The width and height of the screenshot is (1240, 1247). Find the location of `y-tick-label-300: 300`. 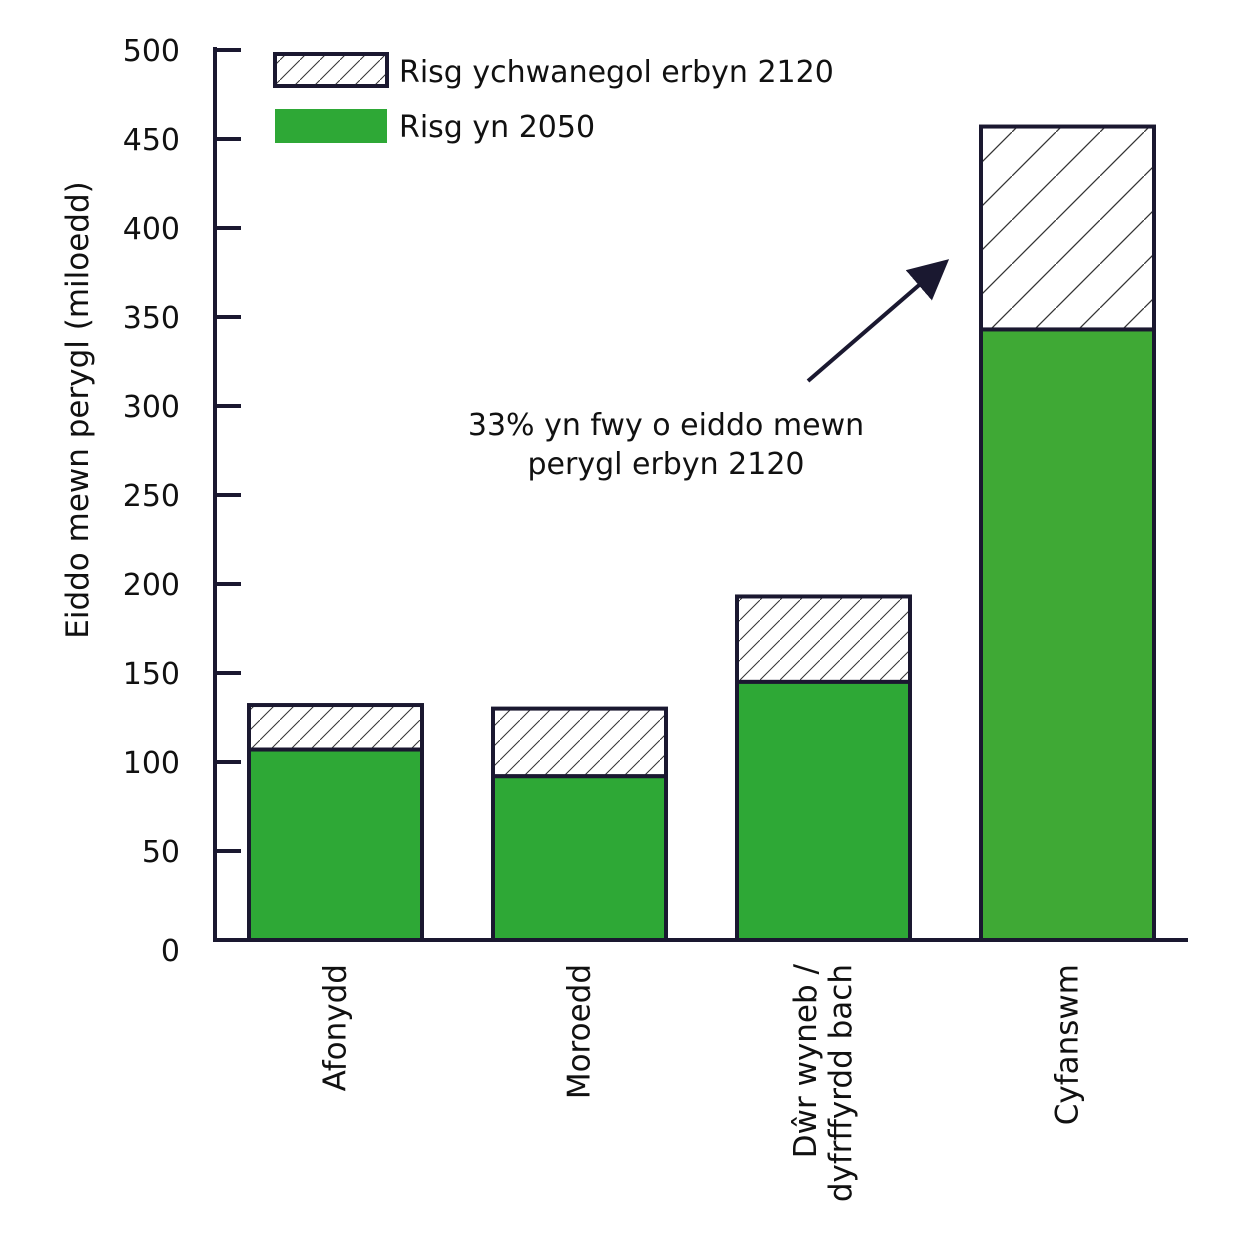

y-tick-label-300: 300 is located at coordinates (151, 407).